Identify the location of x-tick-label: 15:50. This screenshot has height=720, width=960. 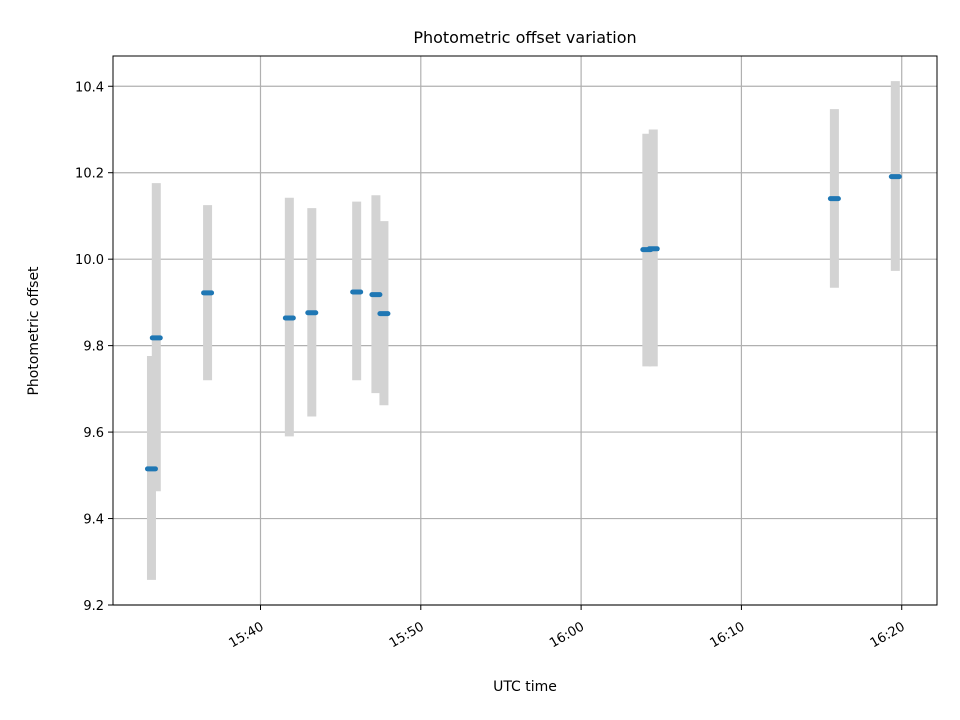
(407, 635).